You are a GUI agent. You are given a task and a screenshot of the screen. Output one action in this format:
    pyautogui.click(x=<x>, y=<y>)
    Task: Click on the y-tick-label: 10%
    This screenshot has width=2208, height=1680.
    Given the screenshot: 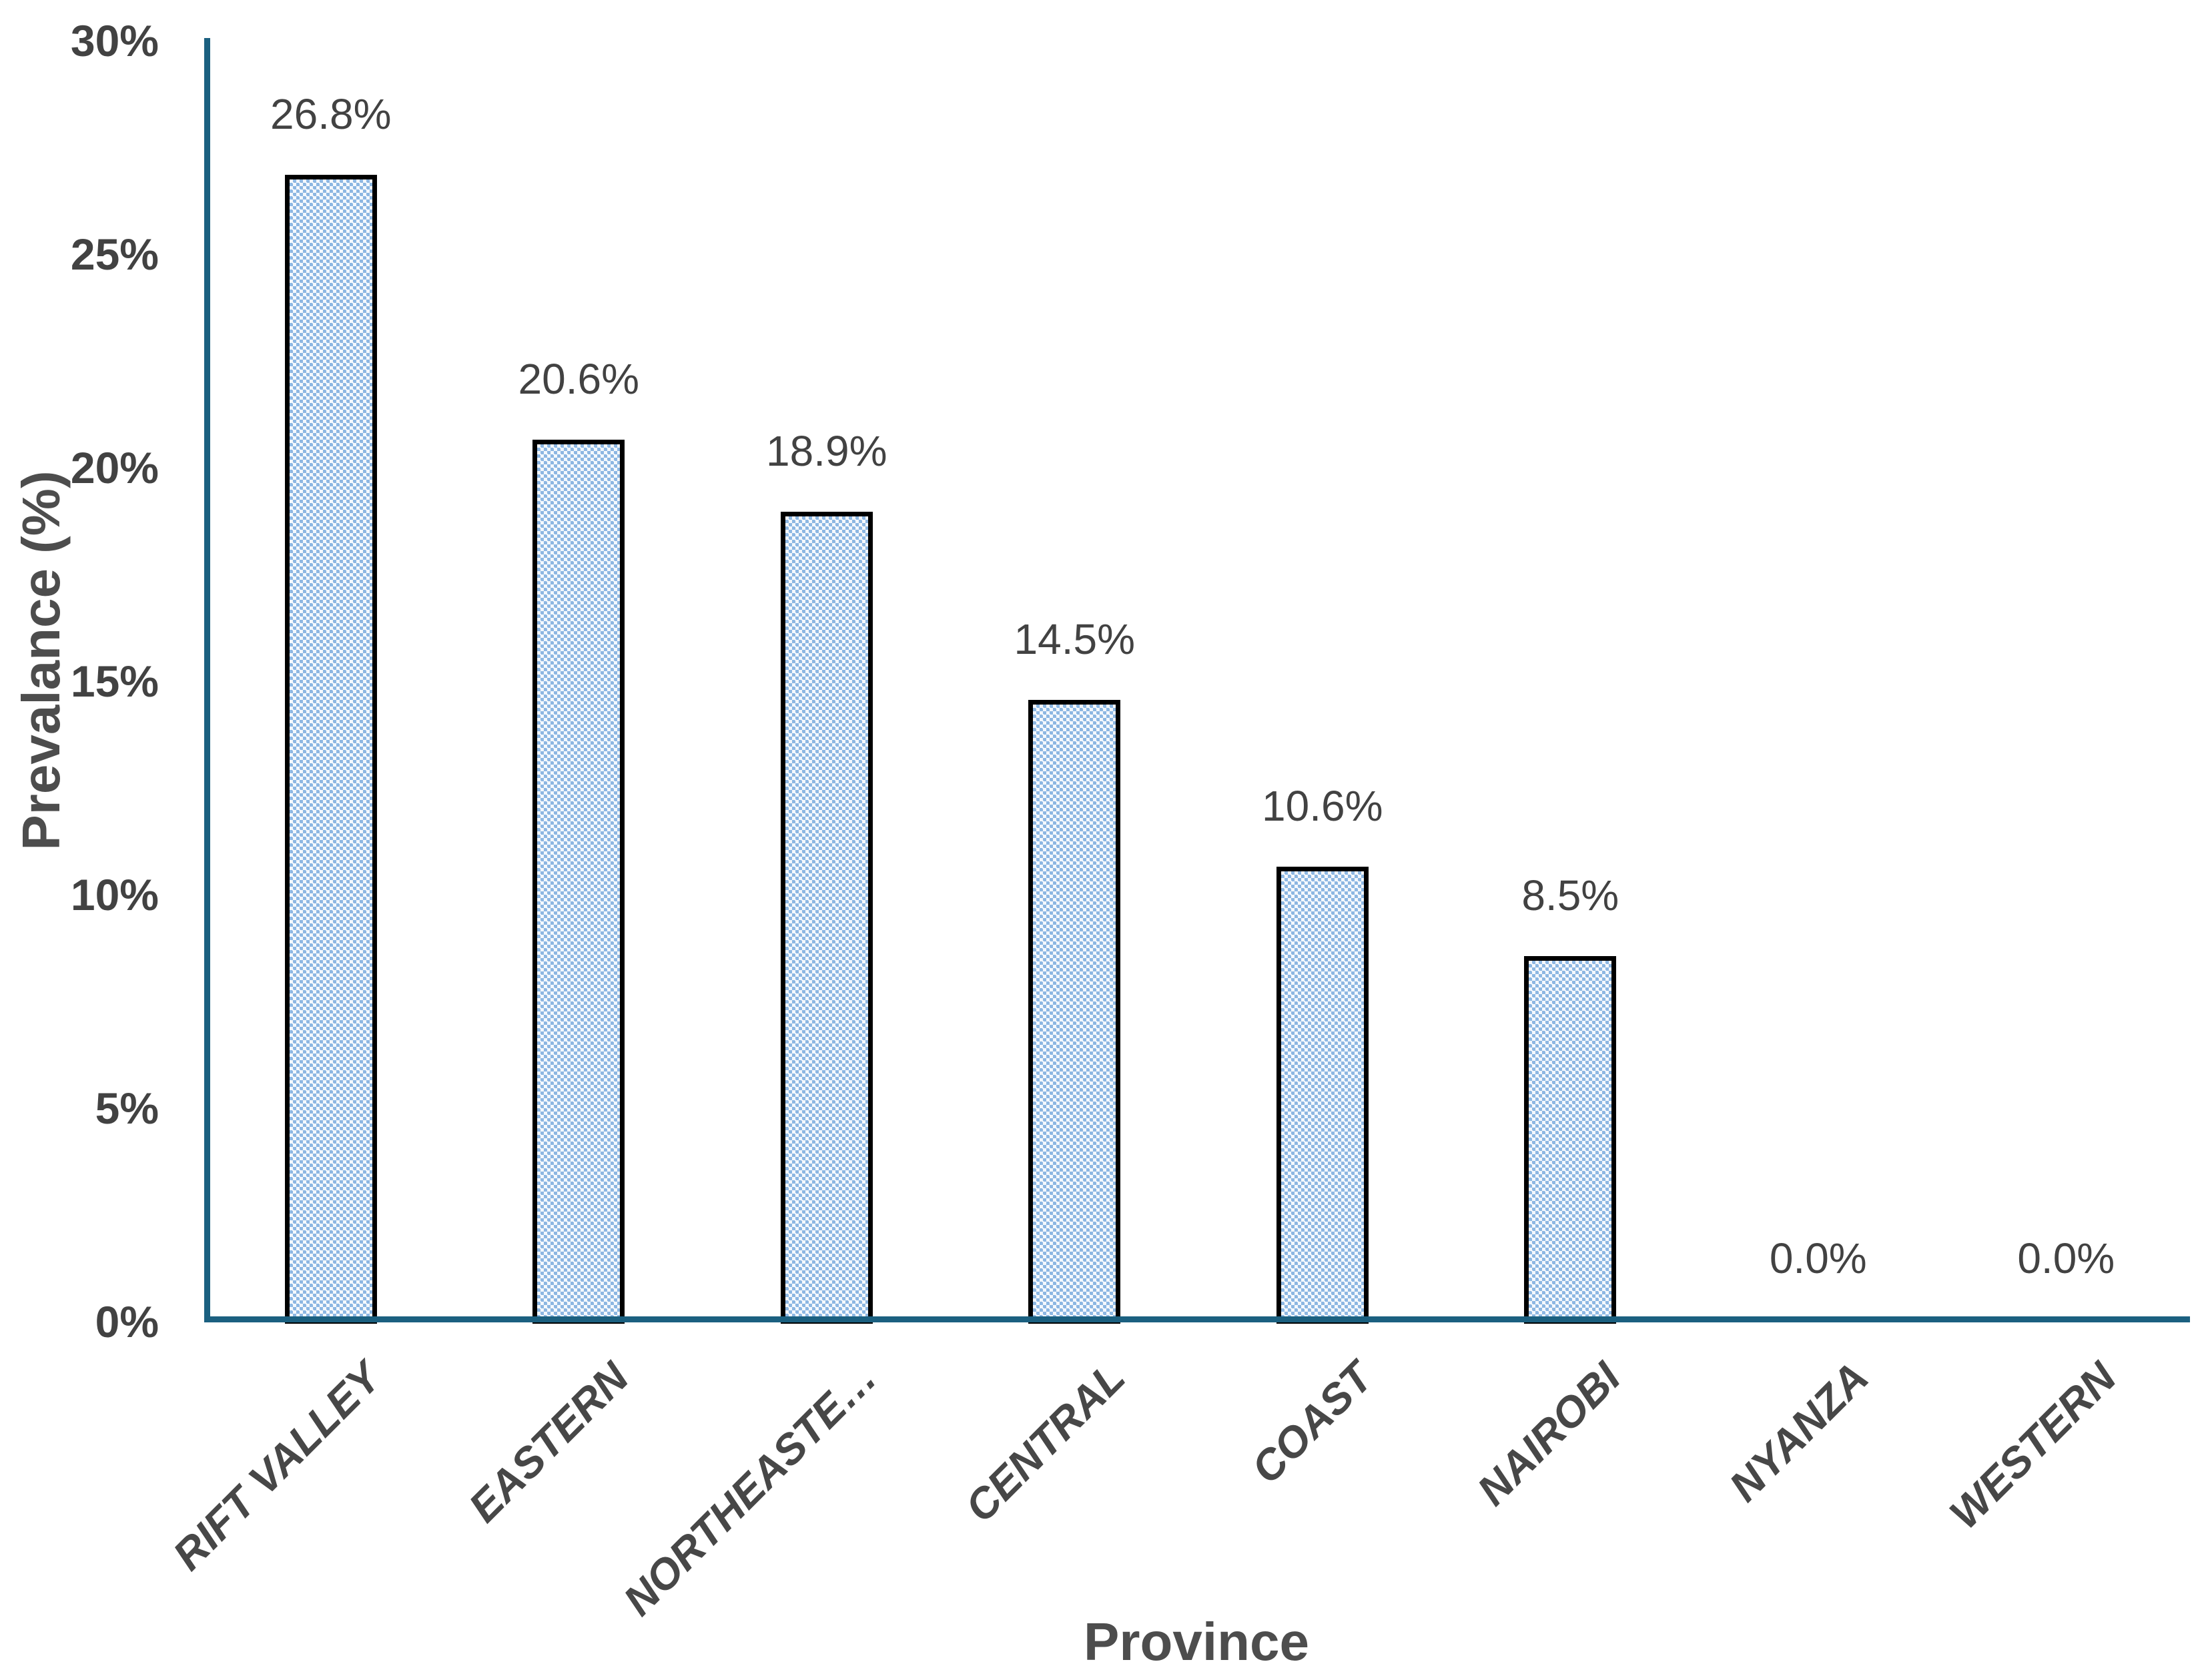 What is the action you would take?
    pyautogui.click(x=114, y=895)
    